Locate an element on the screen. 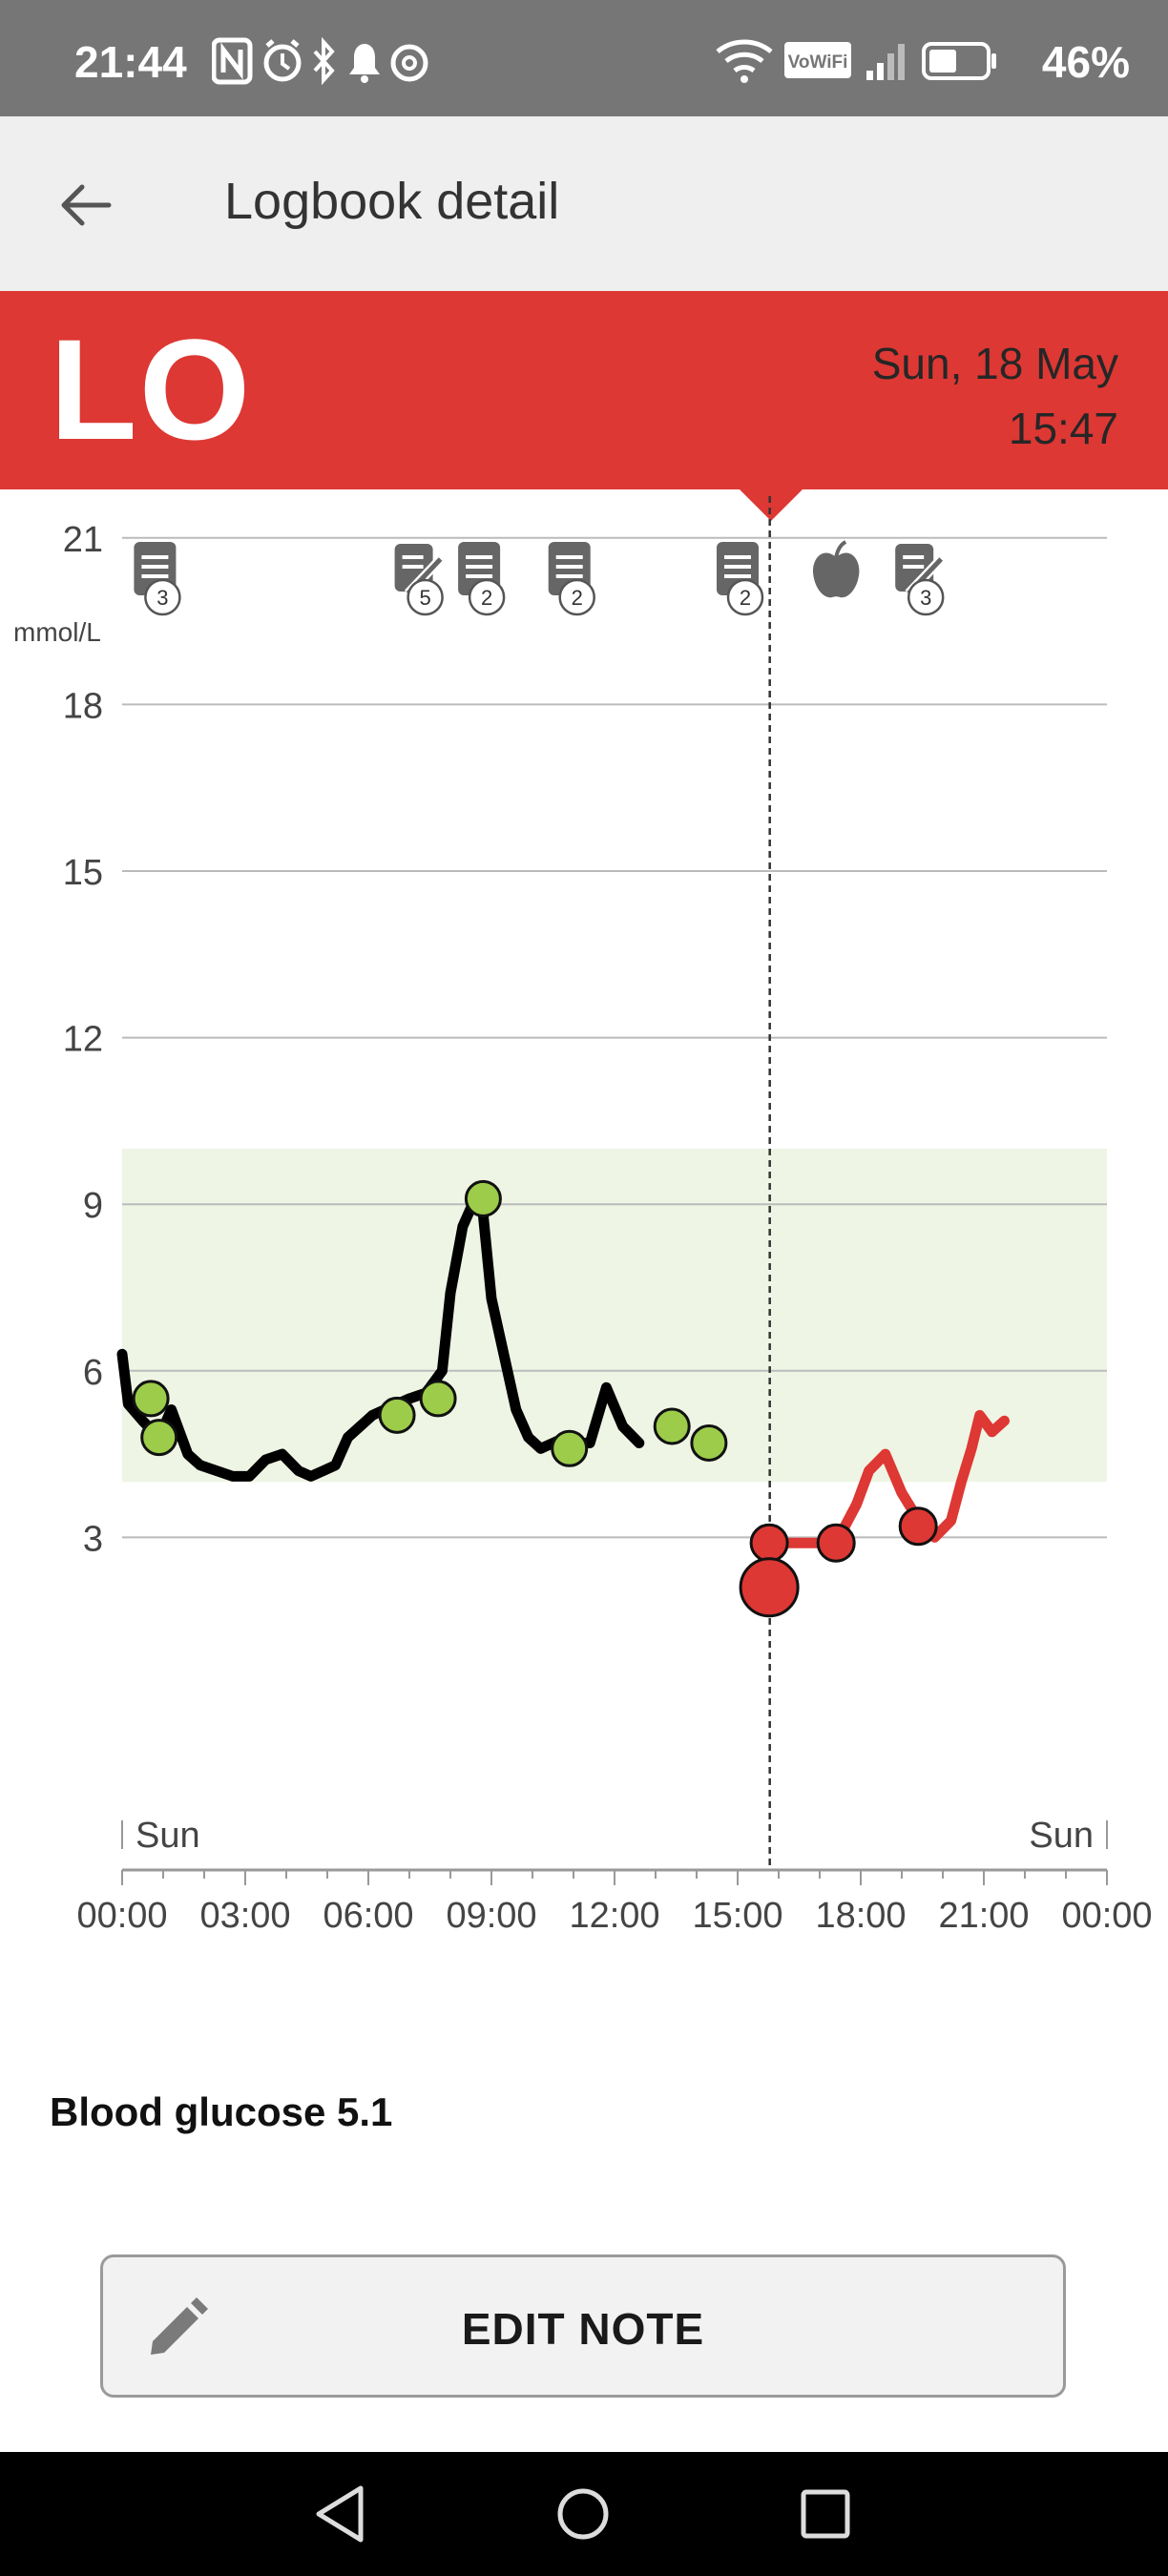 The image size is (1168, 2576). banner-pointer is located at coordinates (771, 504).